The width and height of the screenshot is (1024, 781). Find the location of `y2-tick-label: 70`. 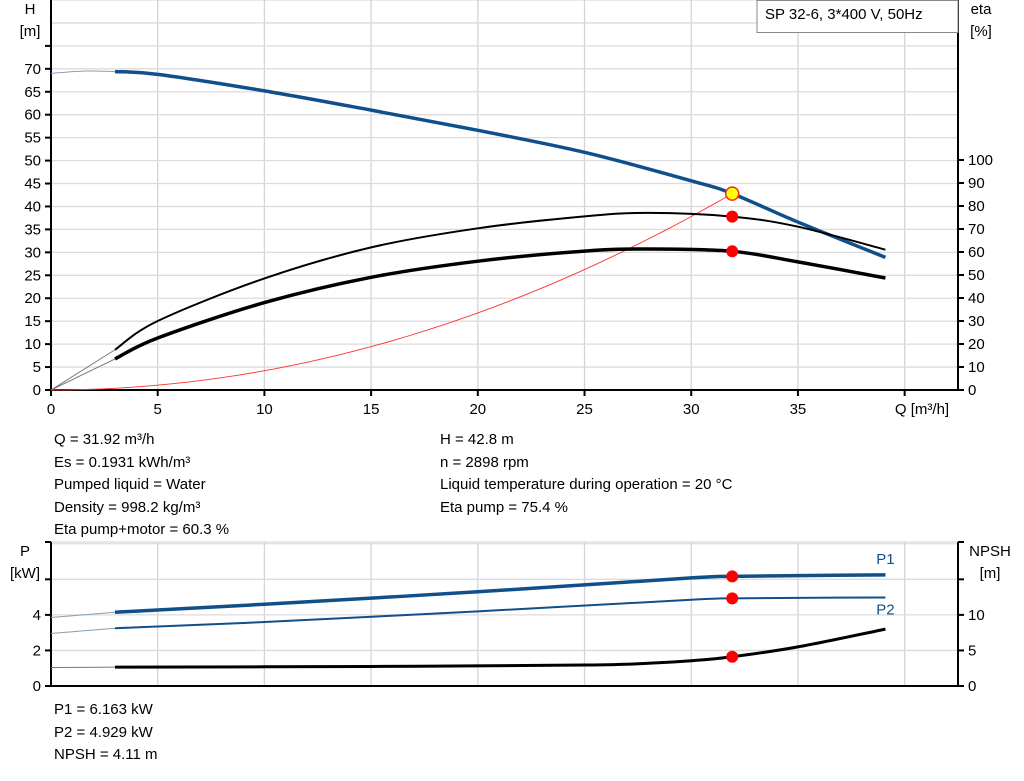

y2-tick-label: 70 is located at coordinates (976, 229).